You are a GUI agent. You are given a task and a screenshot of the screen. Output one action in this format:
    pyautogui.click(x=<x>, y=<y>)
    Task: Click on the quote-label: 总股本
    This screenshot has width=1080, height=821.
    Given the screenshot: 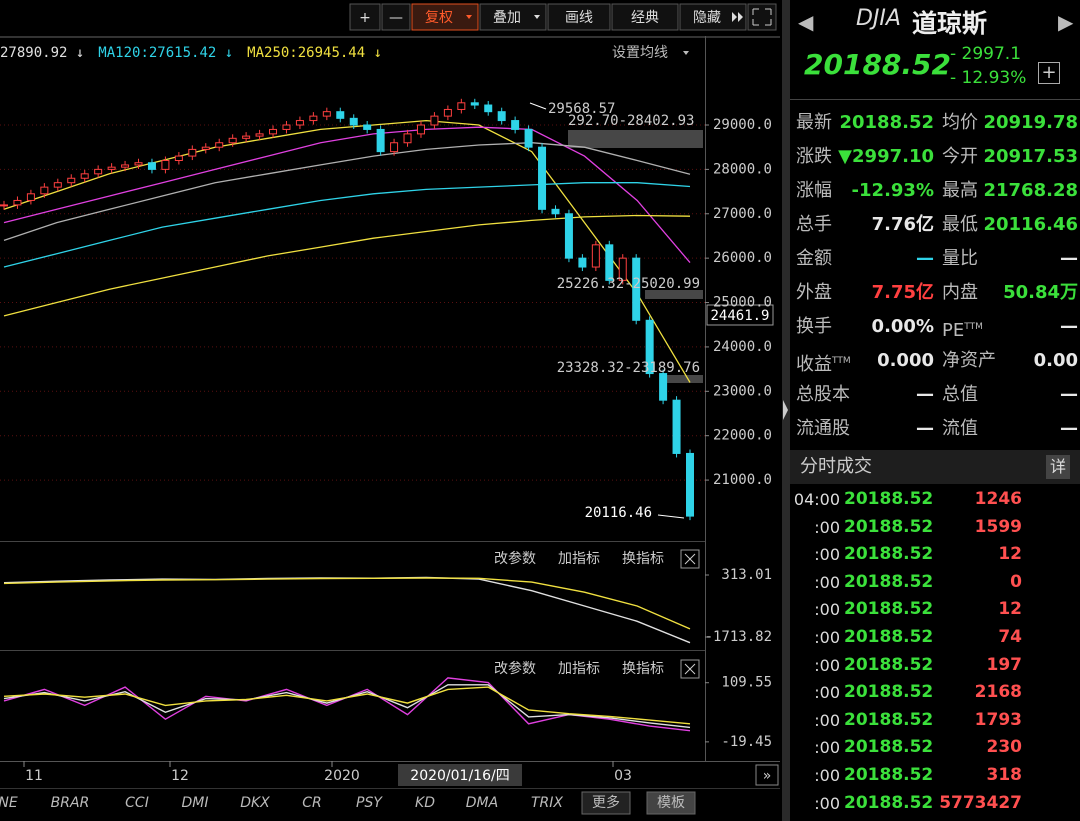 What is the action you would take?
    pyautogui.click(x=823, y=395)
    